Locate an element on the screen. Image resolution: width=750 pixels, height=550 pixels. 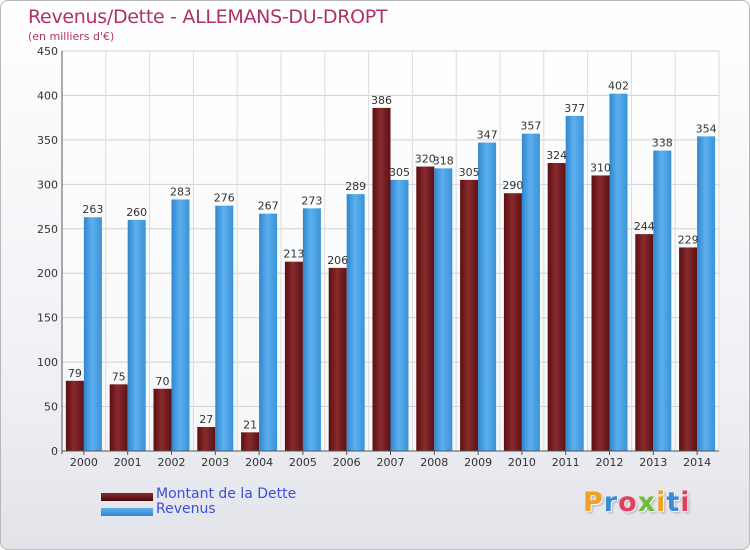
data-label-dette: 213 is located at coordinates (293, 254).